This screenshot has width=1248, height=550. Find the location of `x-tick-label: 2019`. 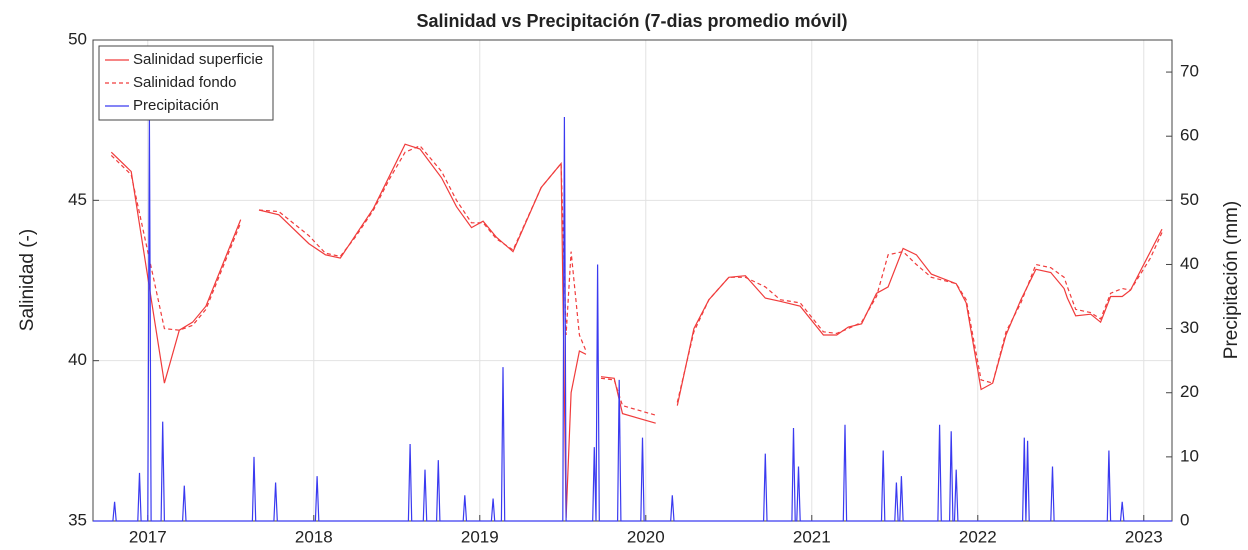

x-tick-label: 2019 is located at coordinates (480, 536).